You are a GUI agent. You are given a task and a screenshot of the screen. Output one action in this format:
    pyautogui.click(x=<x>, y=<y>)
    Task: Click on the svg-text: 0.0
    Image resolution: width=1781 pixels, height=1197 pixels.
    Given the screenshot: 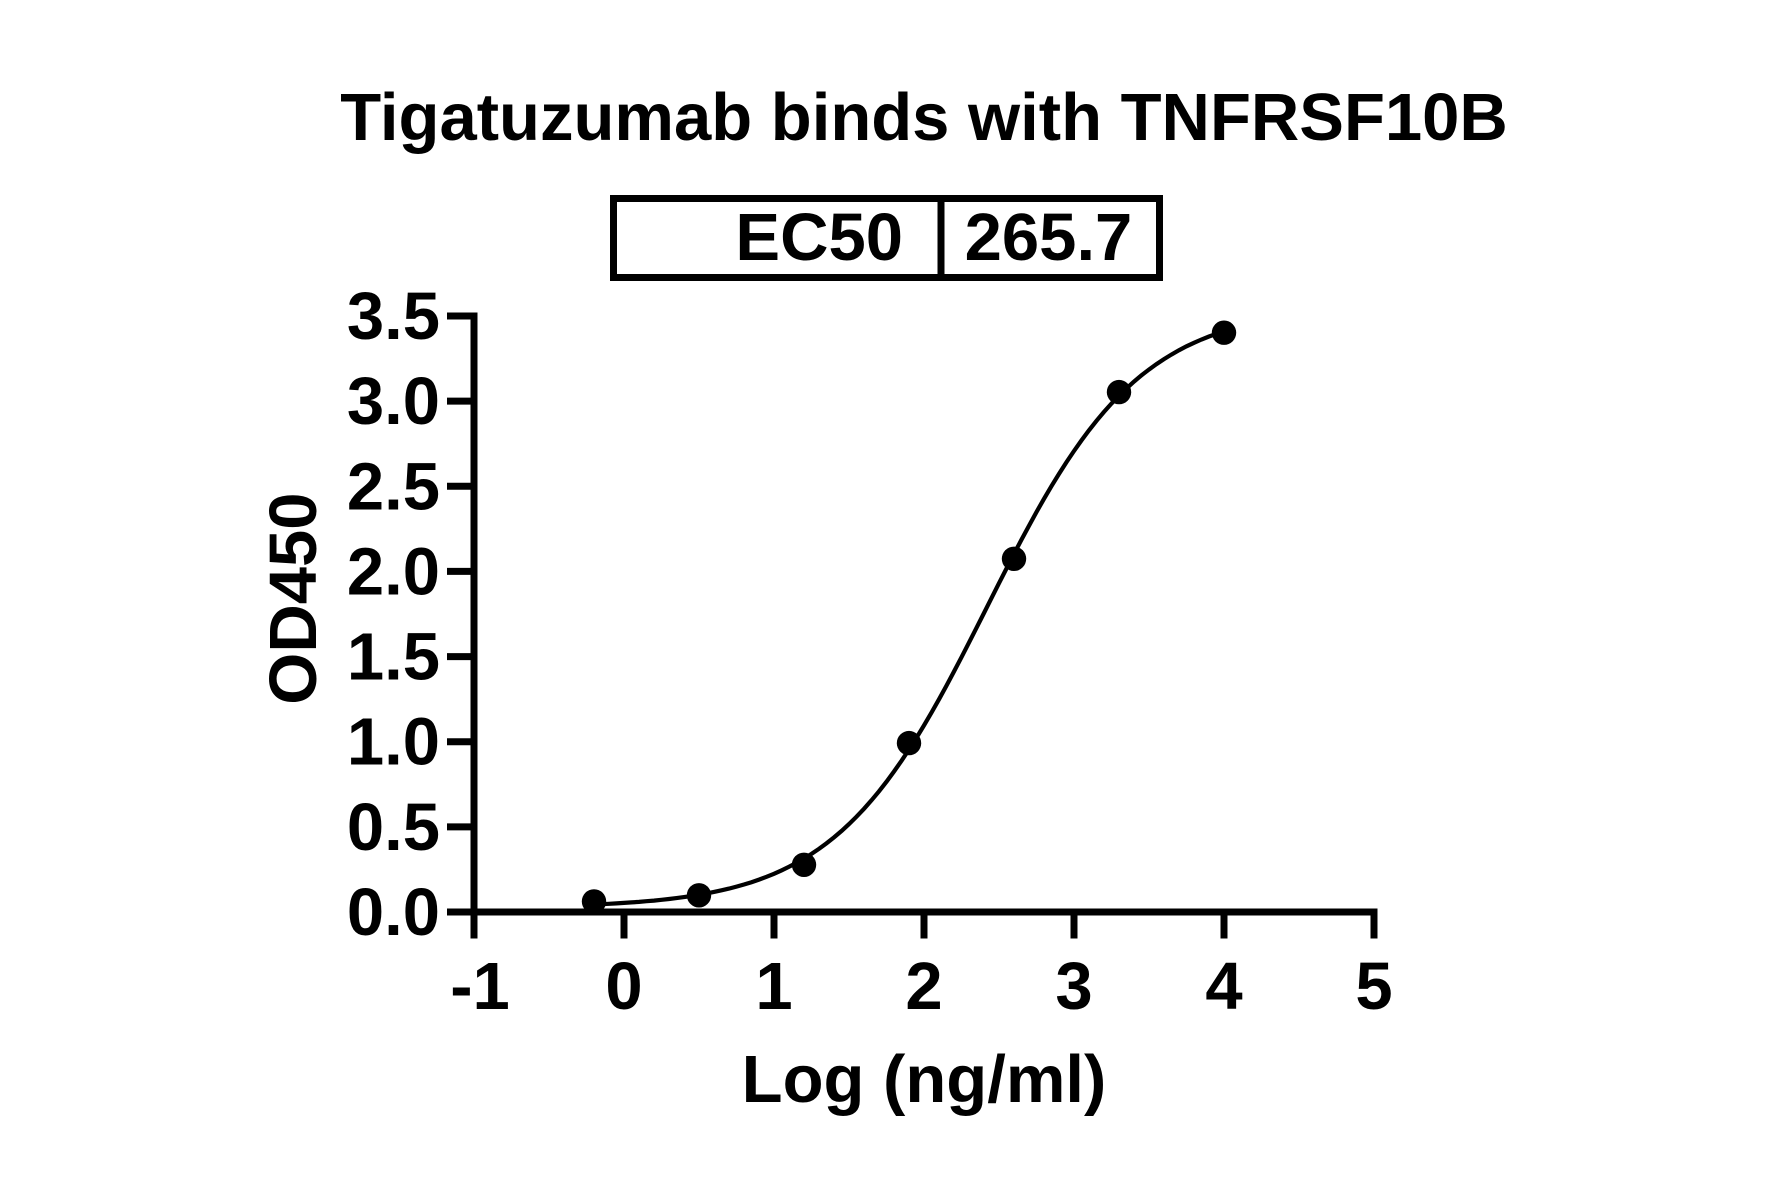 What is the action you would take?
    pyautogui.click(x=393, y=912)
    